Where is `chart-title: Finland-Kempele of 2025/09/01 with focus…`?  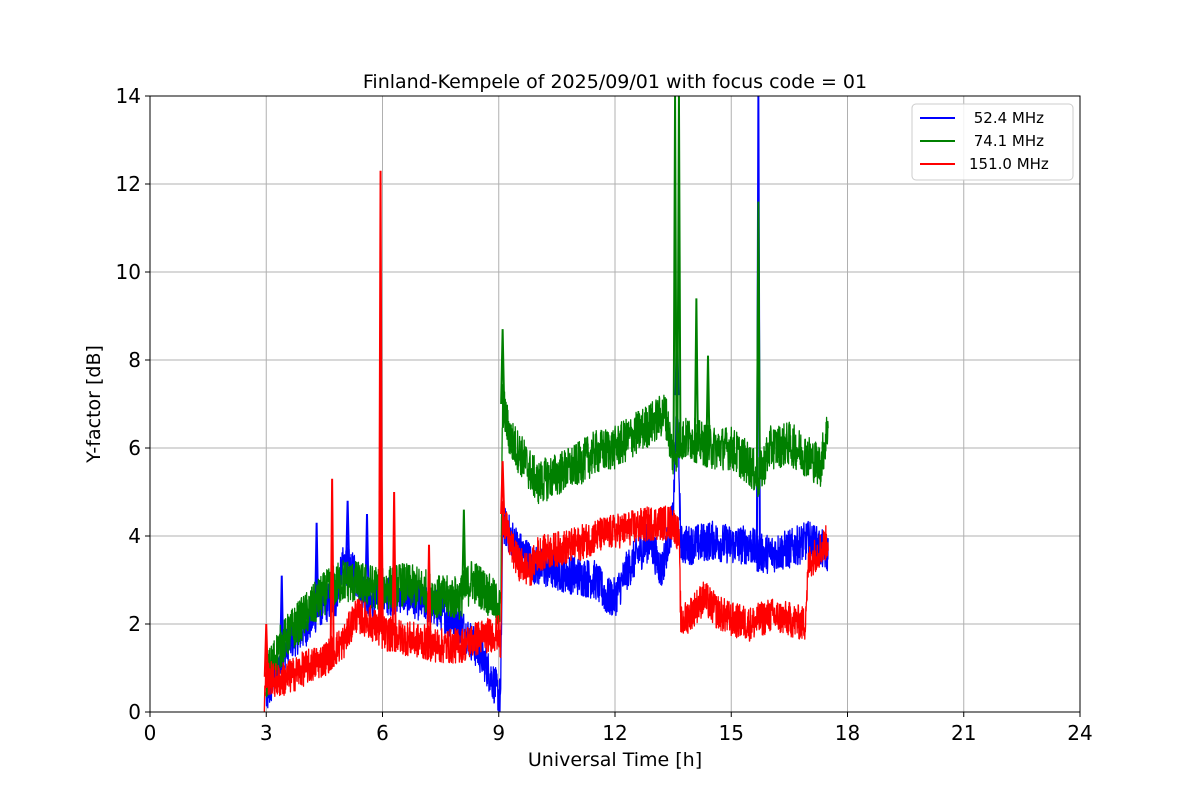
chart-title: Finland-Kempele of 2025/09/01 with focus… is located at coordinates (615, 82).